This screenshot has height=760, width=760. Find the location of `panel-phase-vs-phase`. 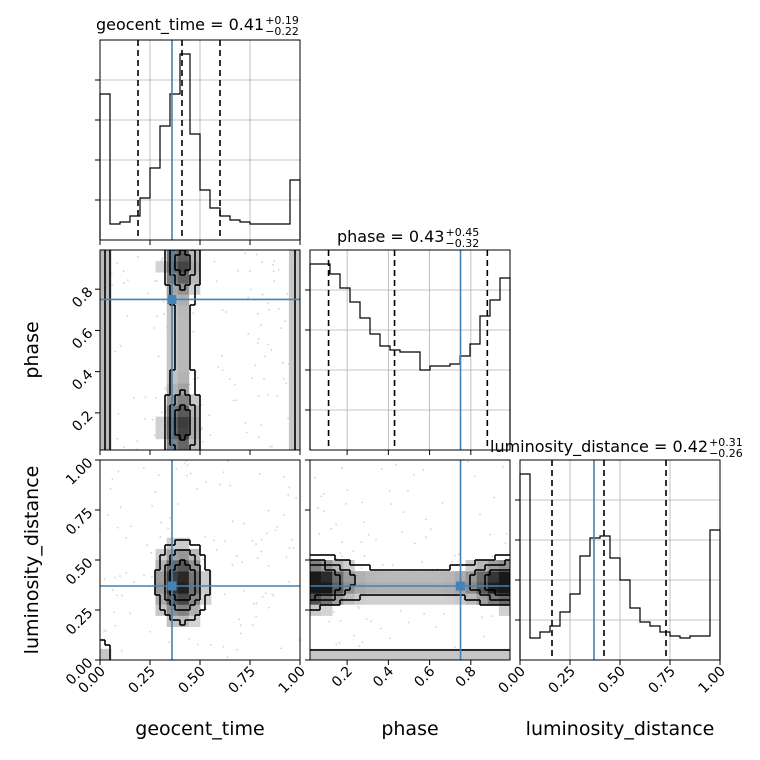

panel-phase-vs-phase is located at coordinates (408, 352).